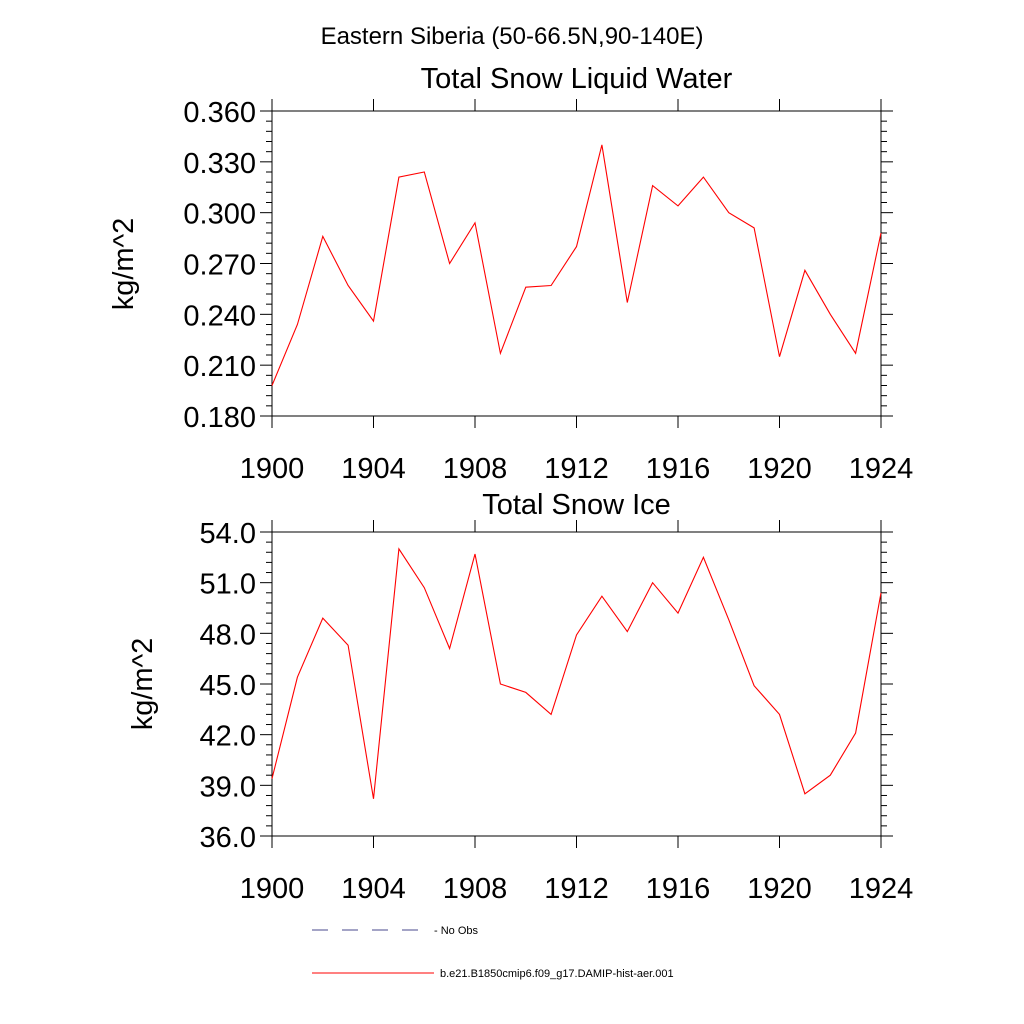  I want to click on y-tick-label: 51.0, so click(228, 585).